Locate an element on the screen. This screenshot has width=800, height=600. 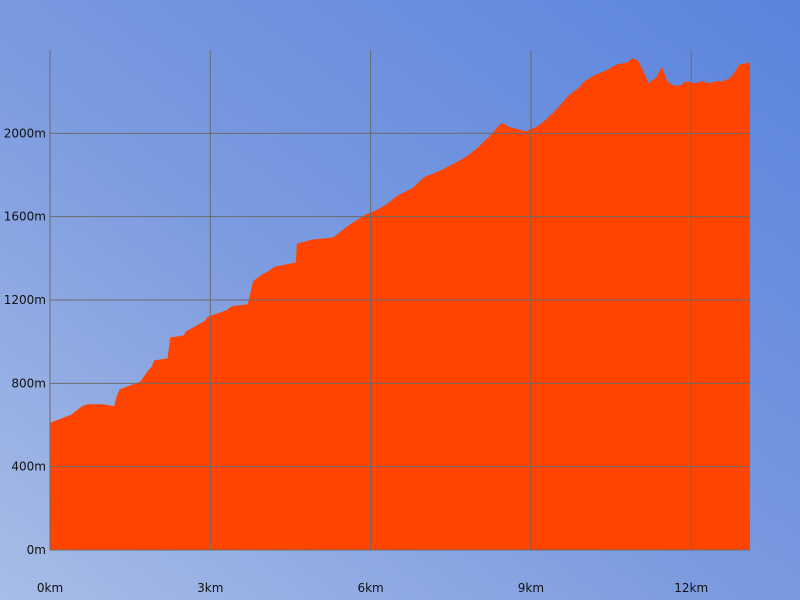
x-tick-label: 0km is located at coordinates (50, 588).